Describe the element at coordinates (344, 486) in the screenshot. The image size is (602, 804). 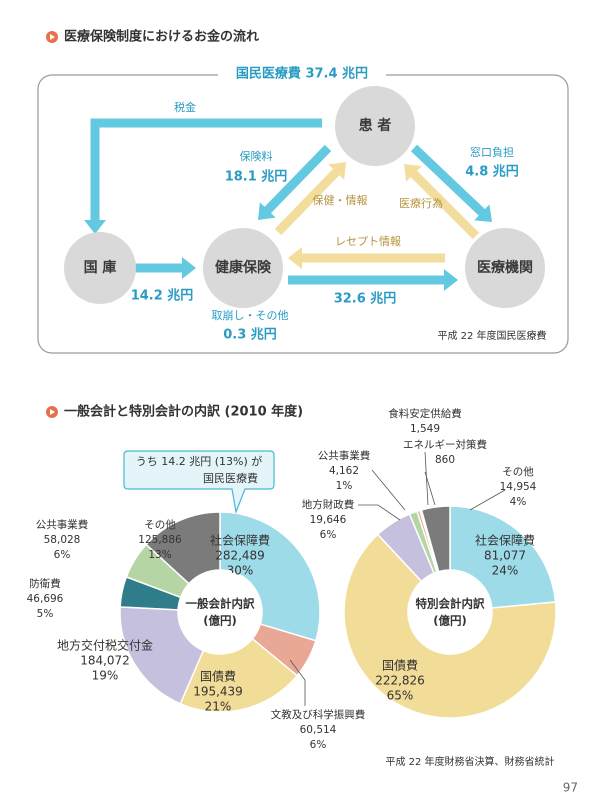
I see `percent-label: 1%` at that location.